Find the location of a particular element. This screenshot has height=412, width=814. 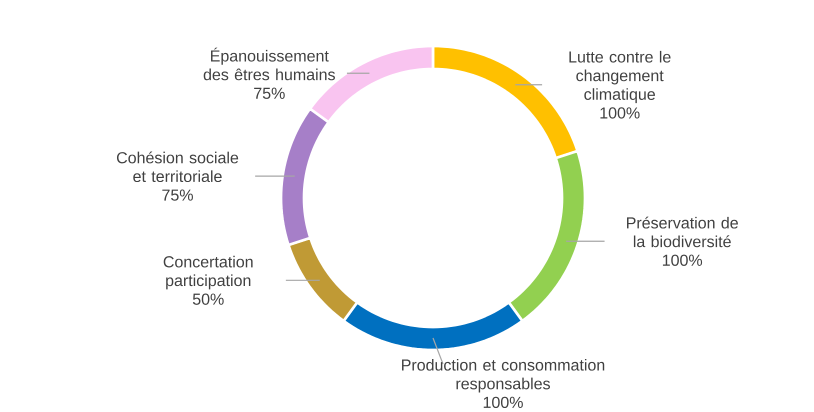

slice-label: Préservation de la biodiversité is located at coordinates (682, 232).